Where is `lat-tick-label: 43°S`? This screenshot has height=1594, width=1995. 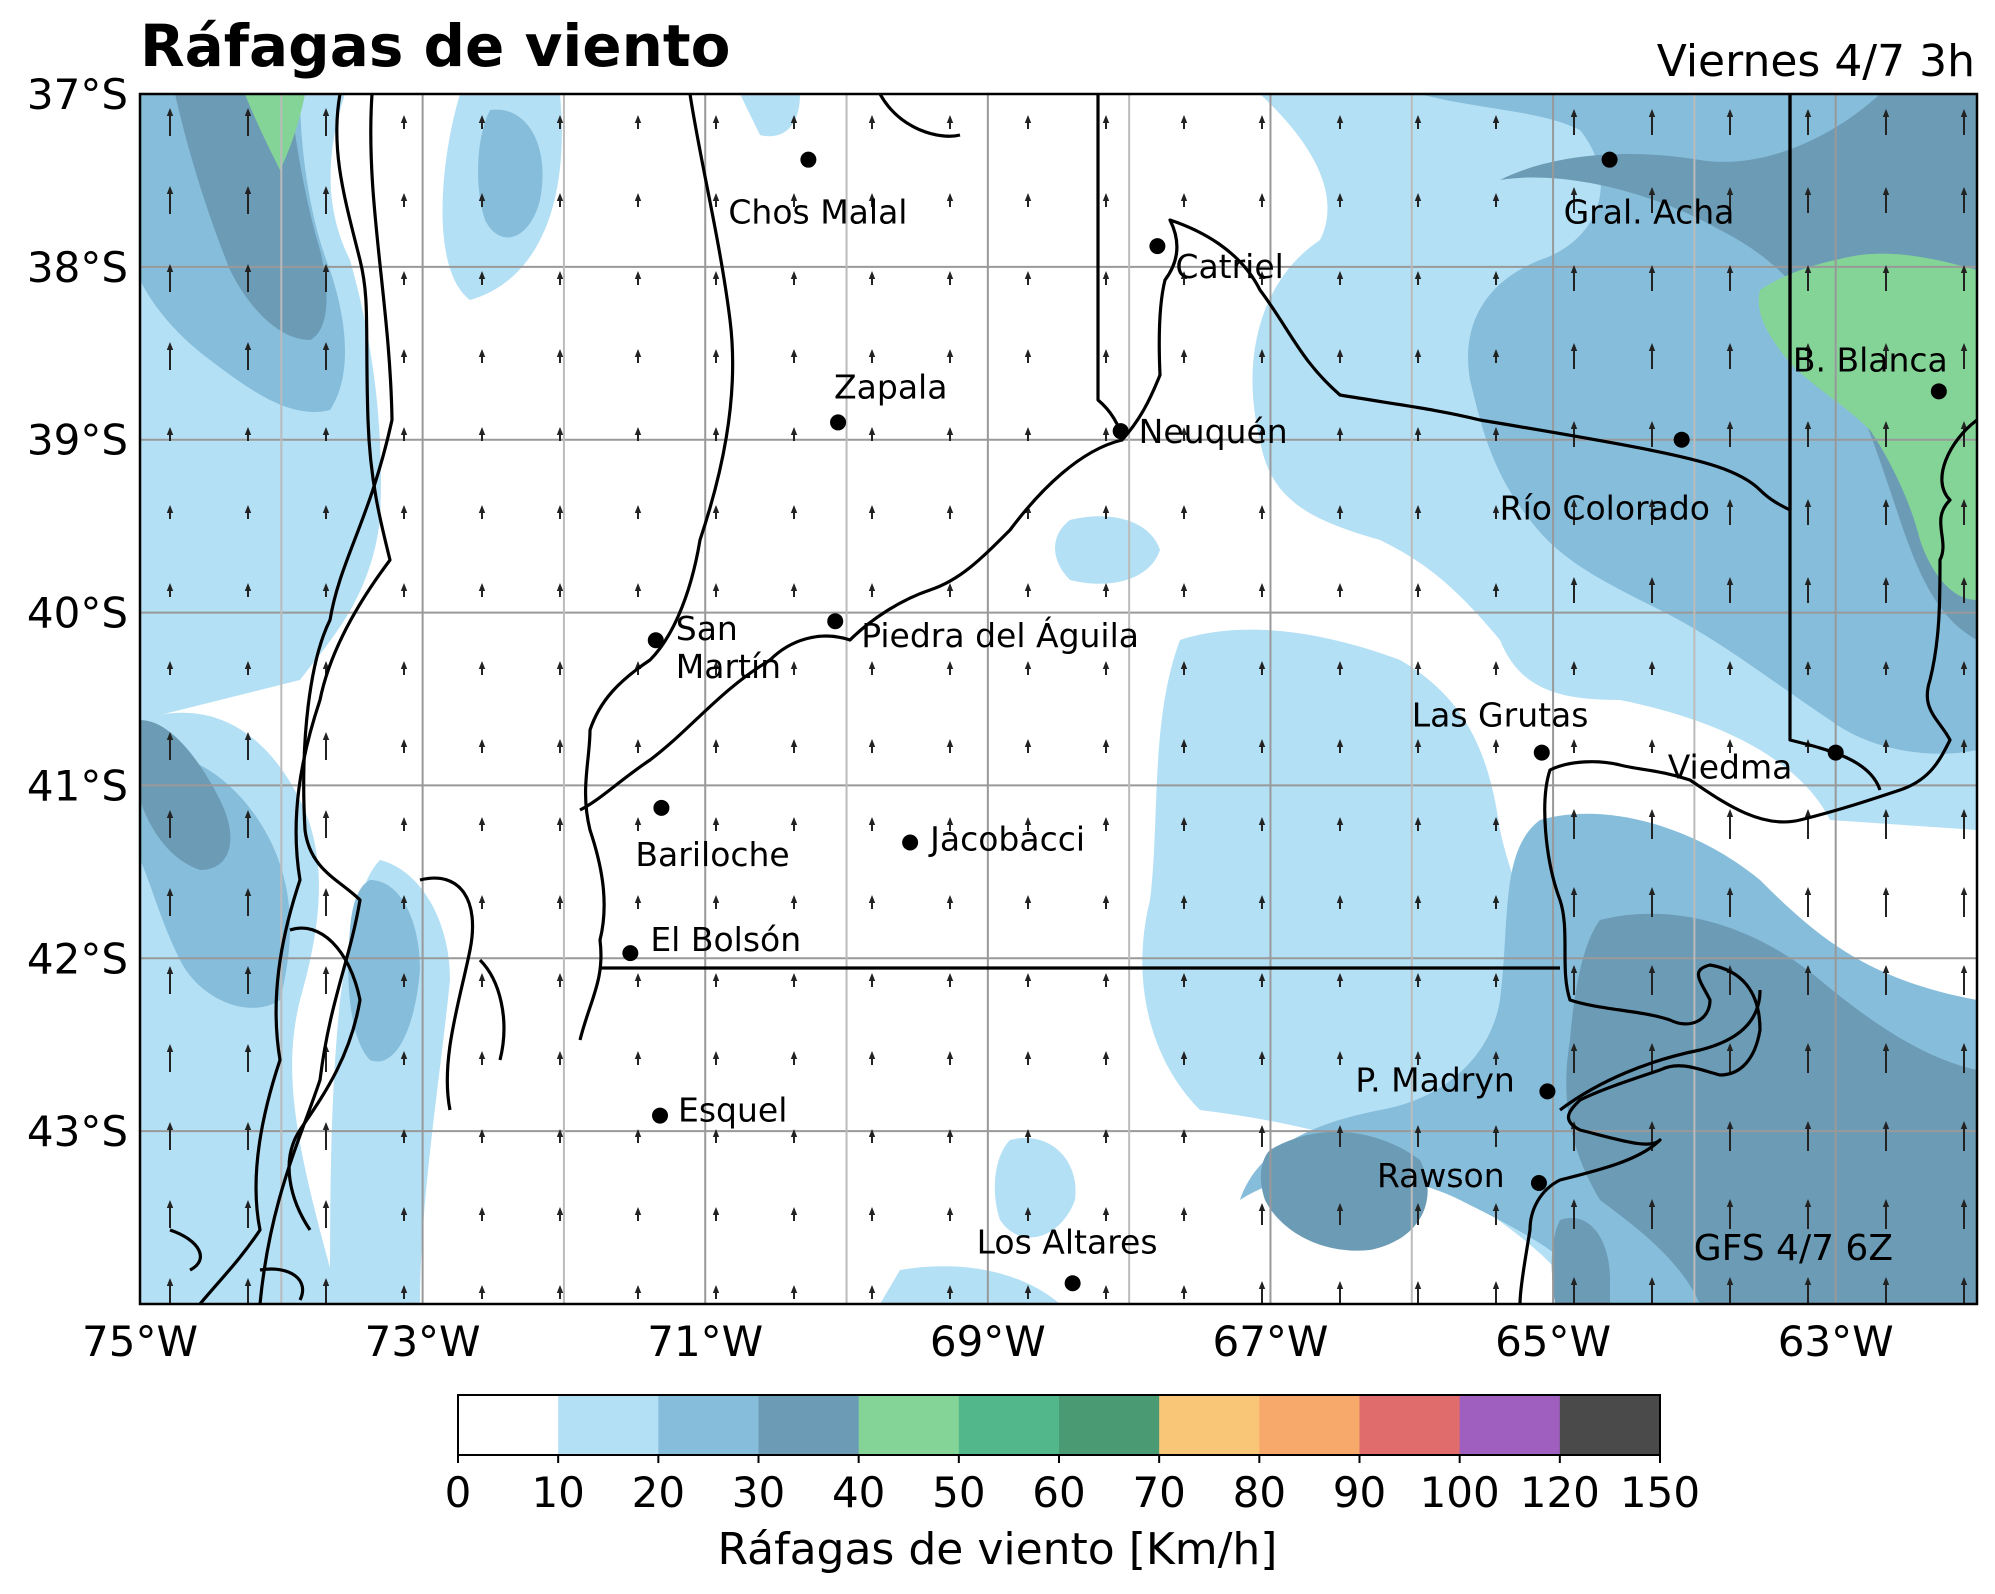
lat-tick-label: 43°S is located at coordinates (77, 1131).